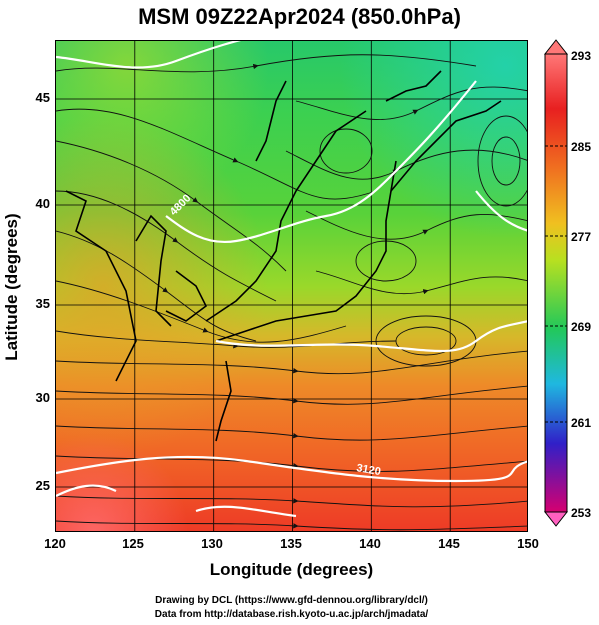  What do you see at coordinates (581, 147) in the screenshot?
I see `colorbar-label-285: 285` at bounding box center [581, 147].